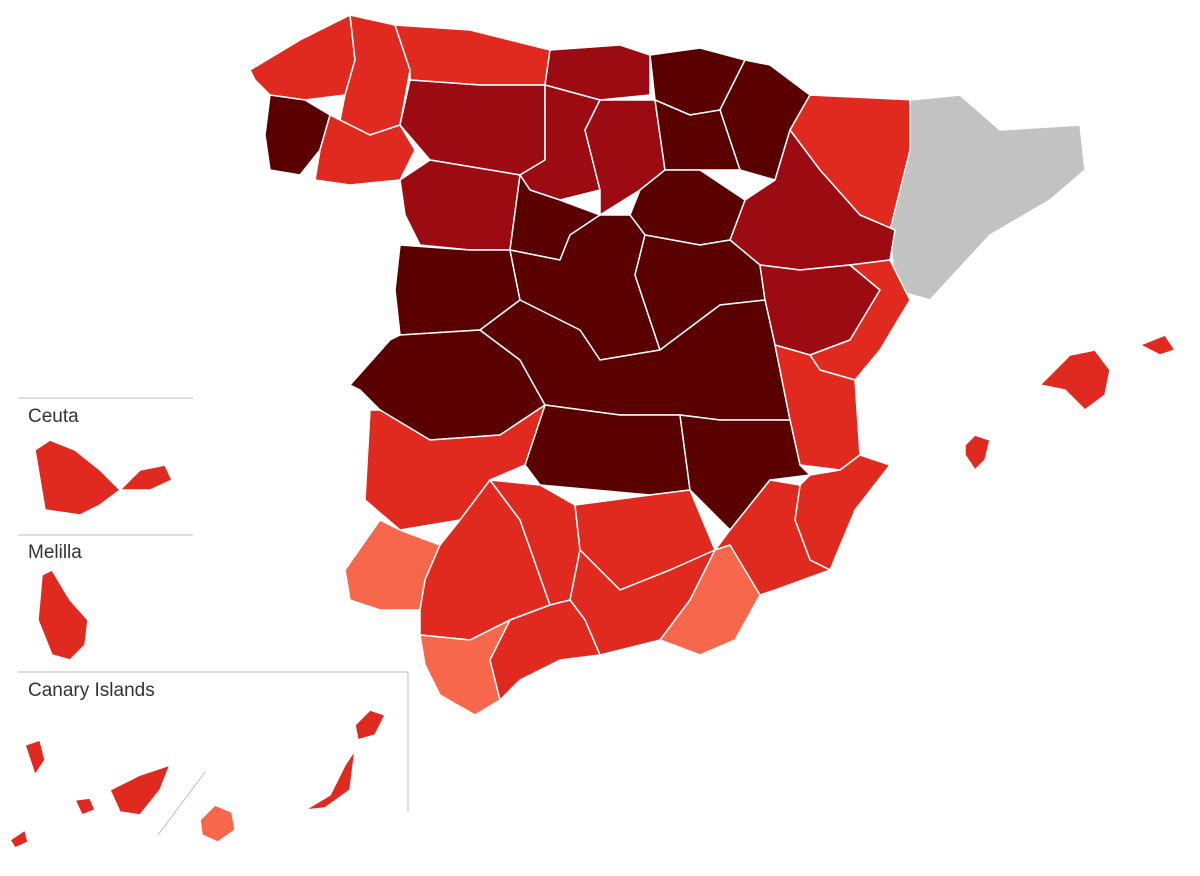 The height and width of the screenshot is (876, 1200). Describe the element at coordinates (55, 552) in the screenshot. I see `inset-label: Melilla` at that location.